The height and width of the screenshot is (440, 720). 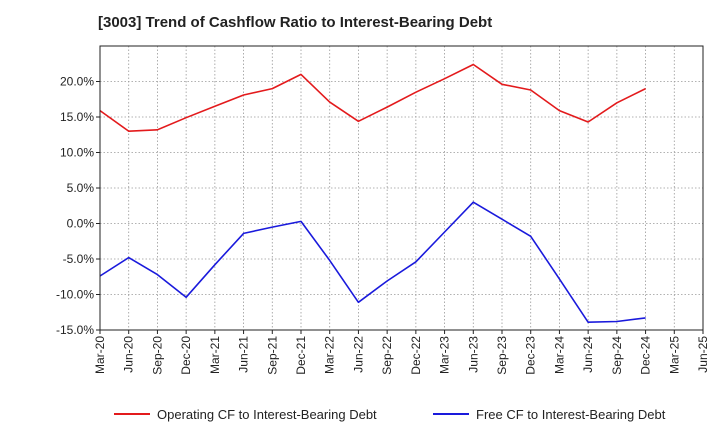 I want to click on x-tick-label: Dec-21, so click(x=301, y=355).